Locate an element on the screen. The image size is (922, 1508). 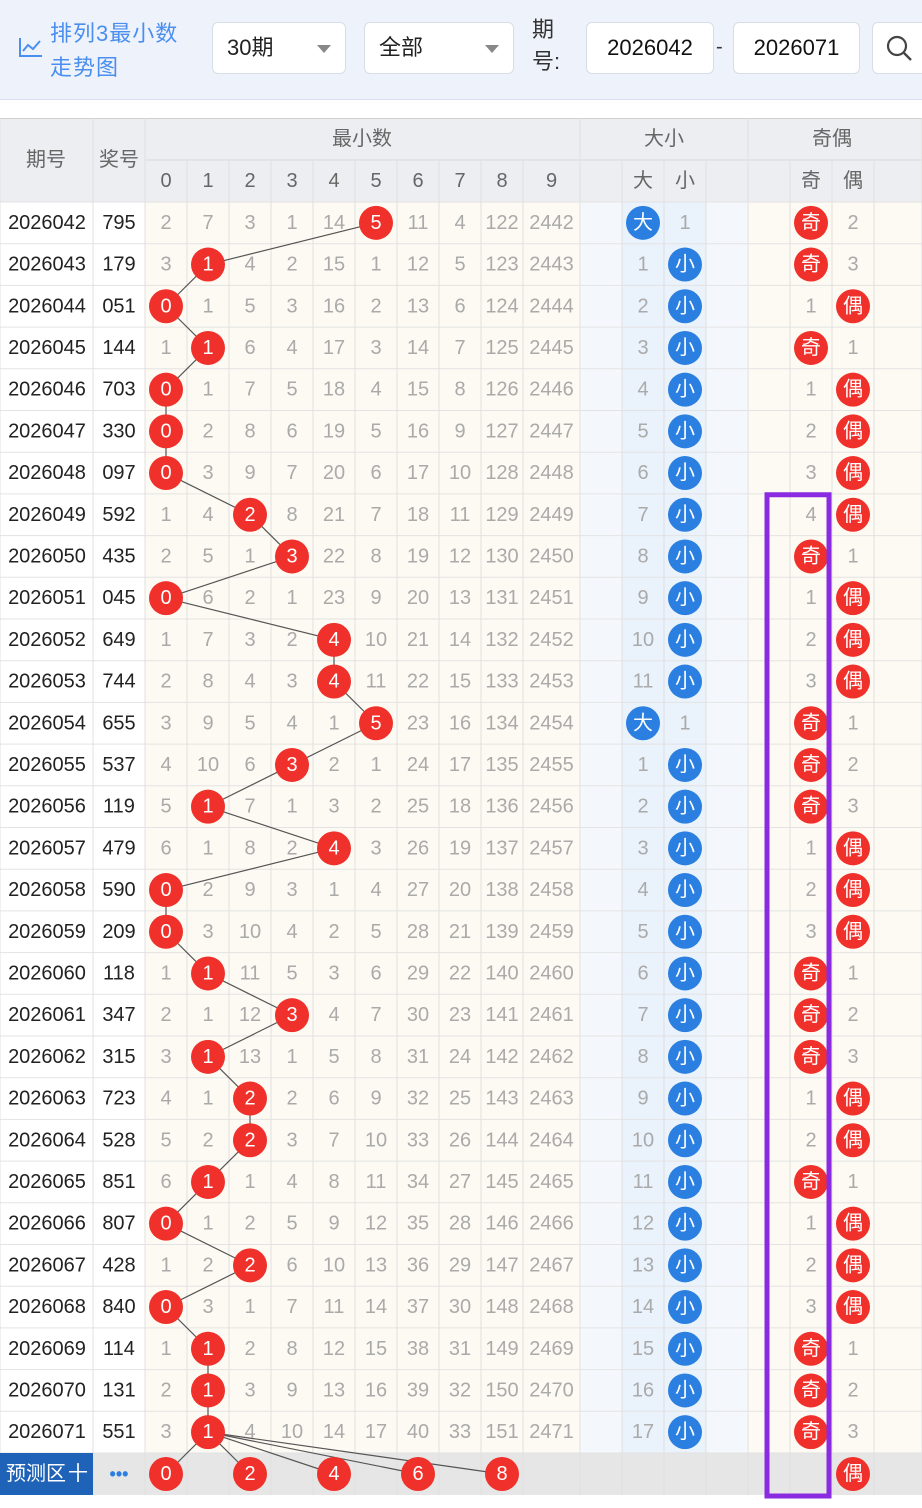
miss-count: 17 is located at coordinates (460, 765).